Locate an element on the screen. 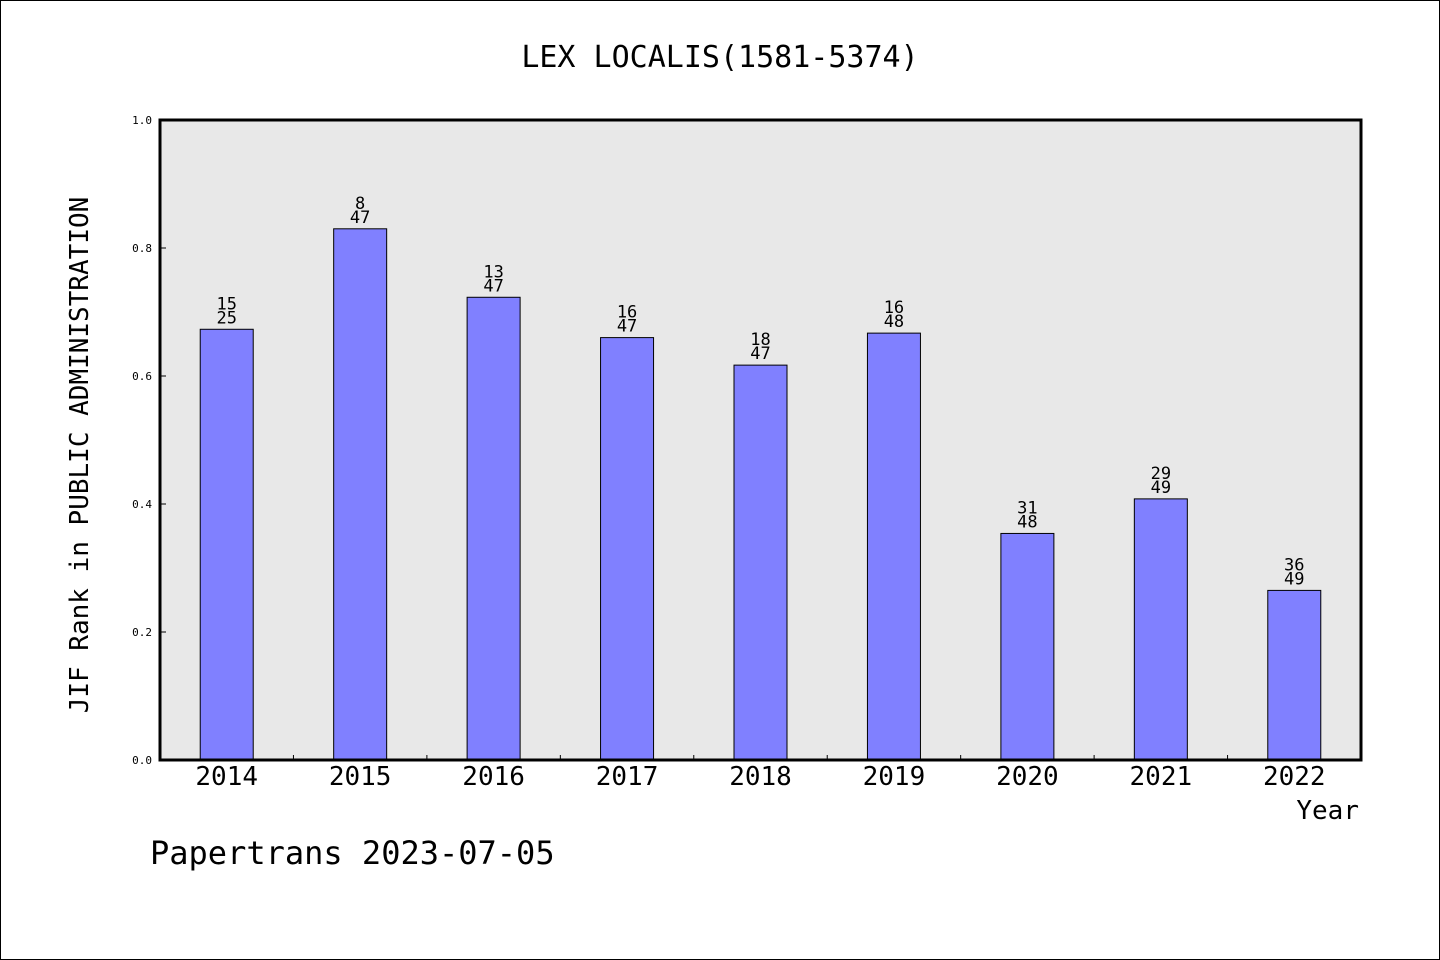  x-axis: 2014 2015 2016 2017 2018 2019 2020 2021 2022 is located at coordinates (760, 773).